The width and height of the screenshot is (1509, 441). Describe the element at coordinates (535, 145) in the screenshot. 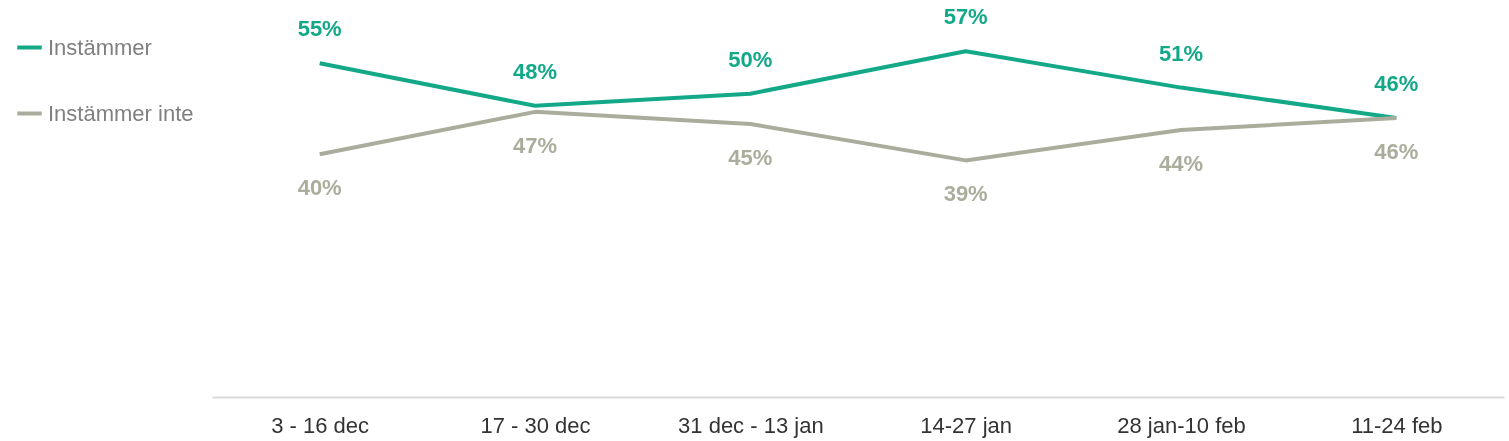

I see `data-label: 47%` at that location.